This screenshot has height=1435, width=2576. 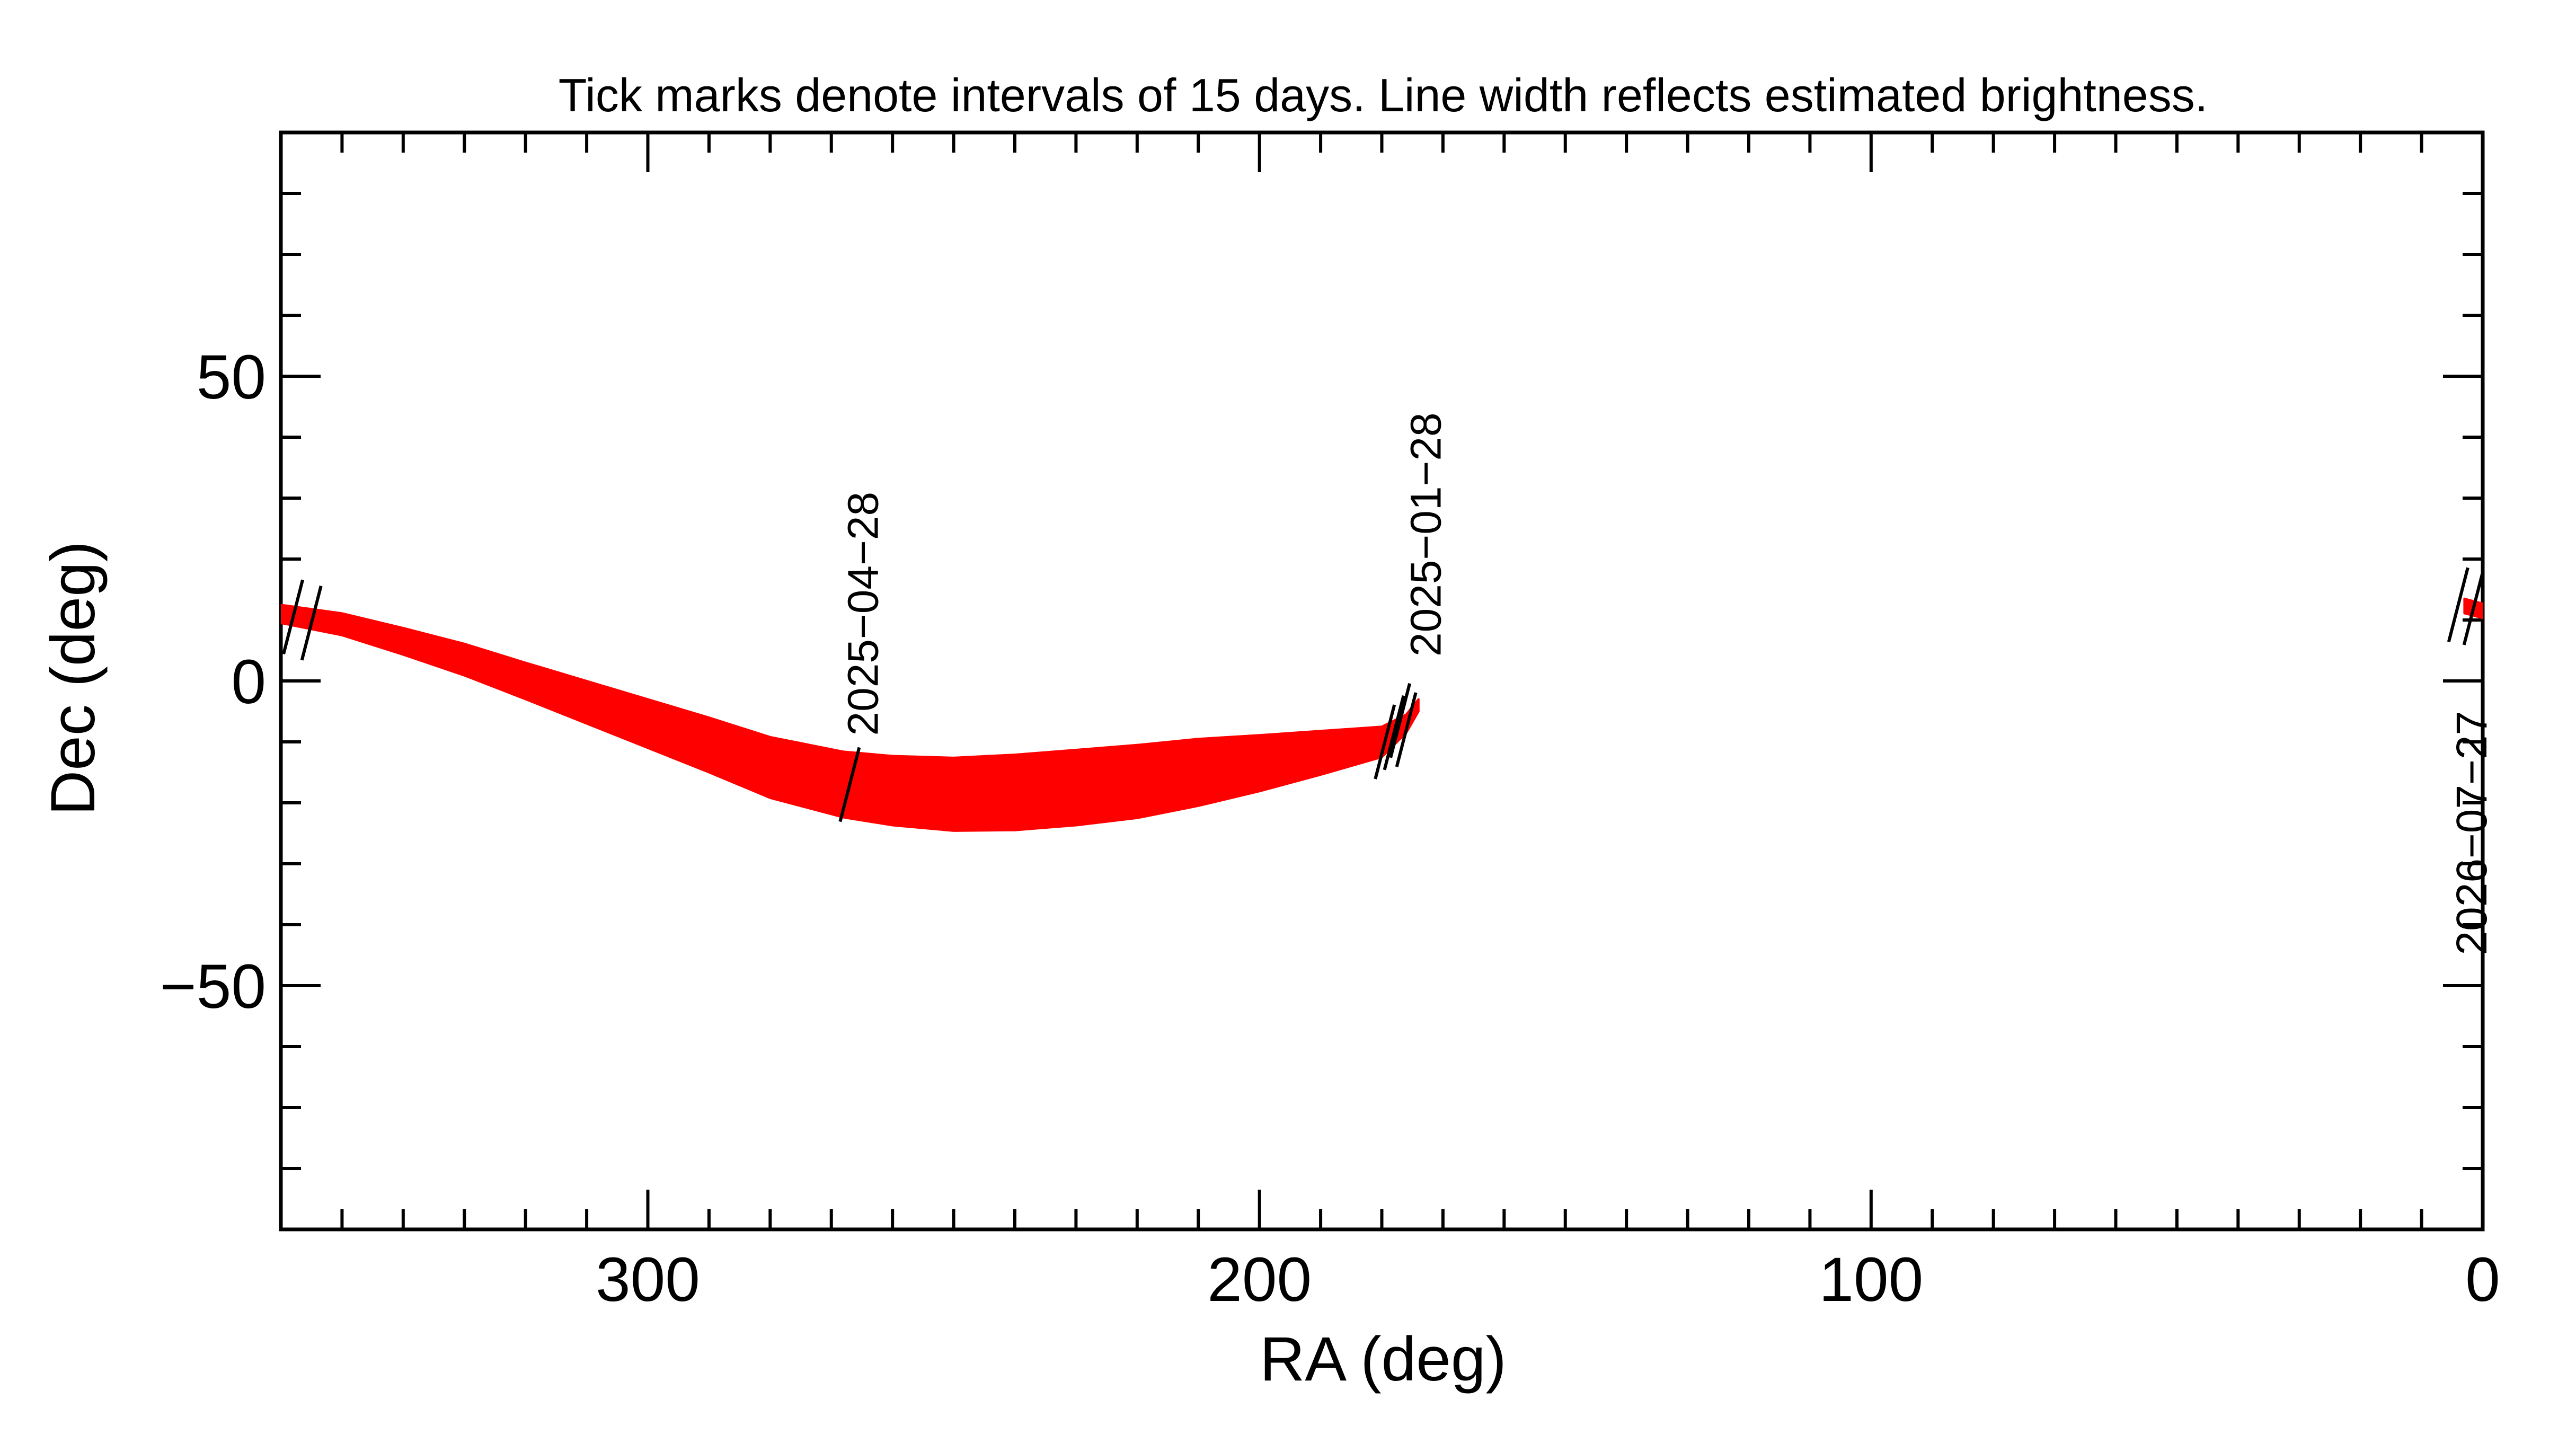 What do you see at coordinates (2472, 833) in the screenshot?
I see `date-annotation: 2026−07−27` at bounding box center [2472, 833].